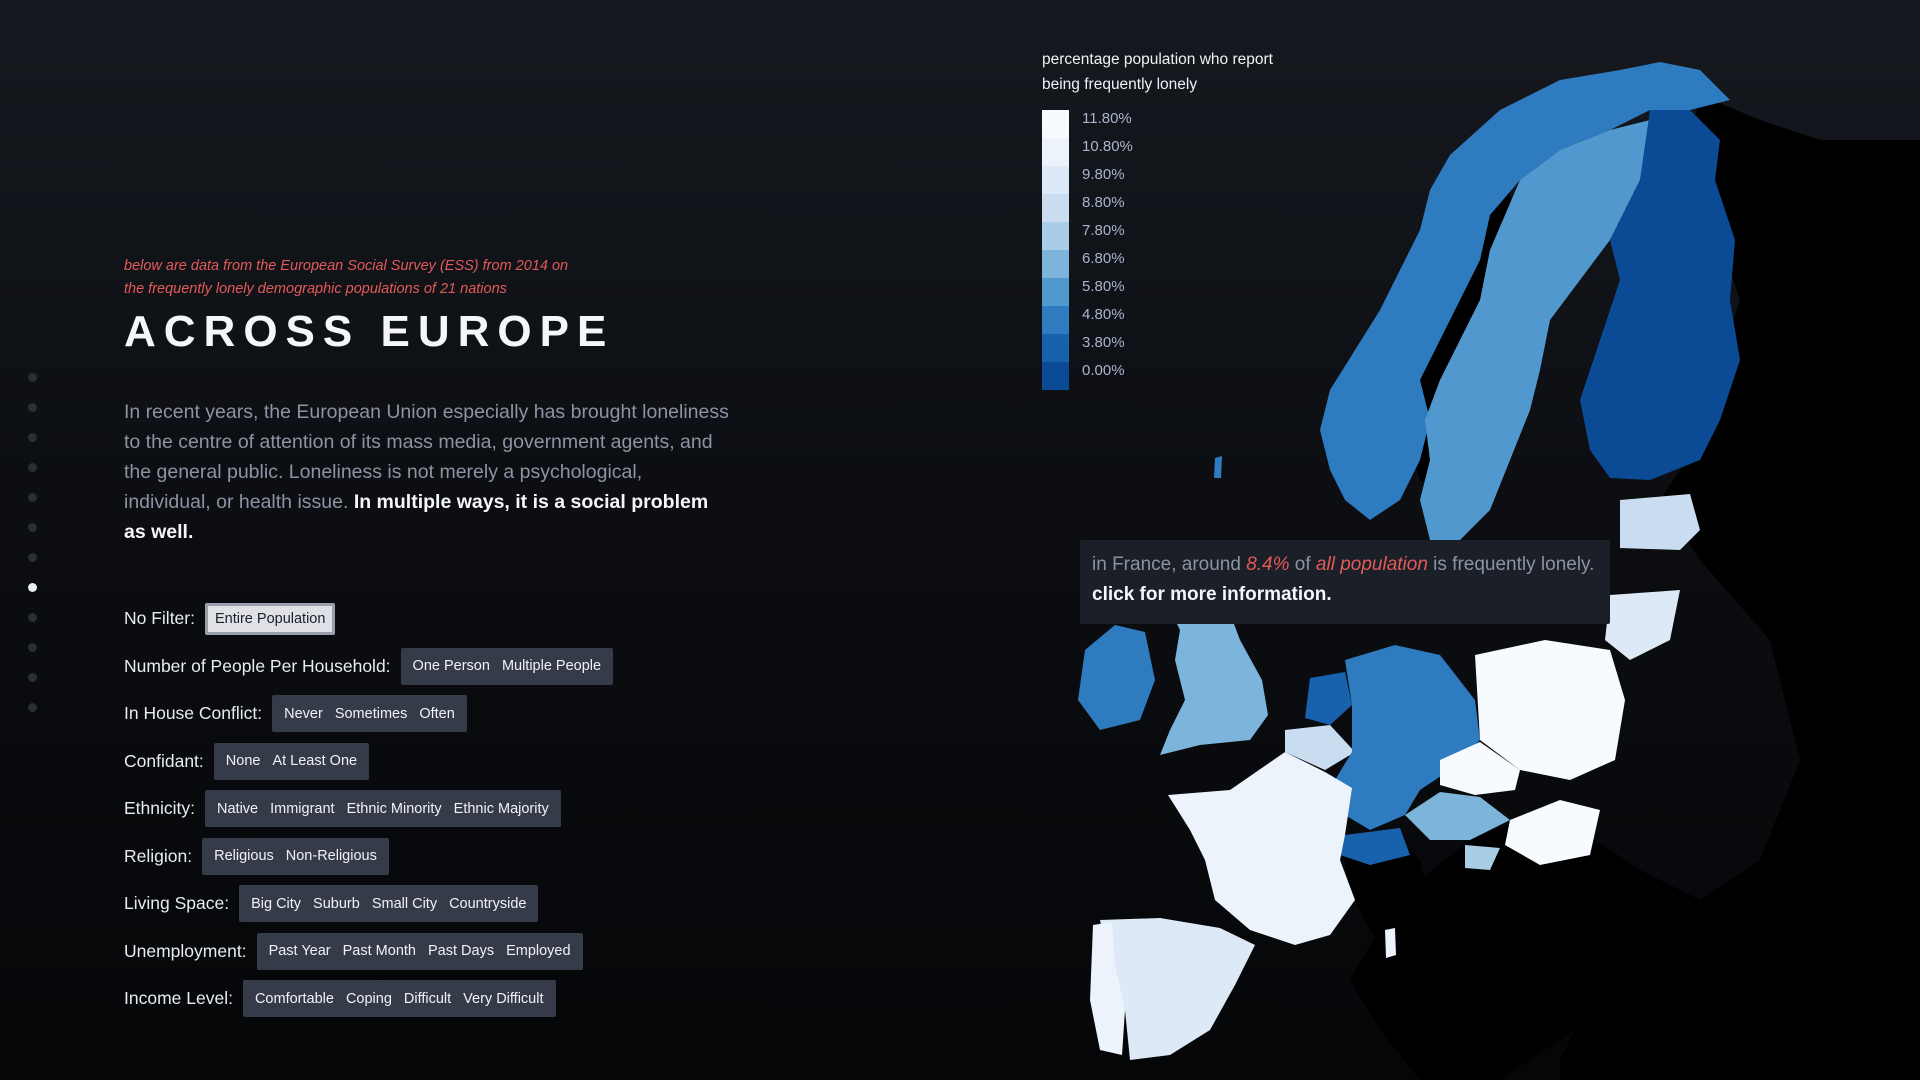  Describe the element at coordinates (1103, 370) in the screenshot. I see `legend-label: 0.00%` at that location.